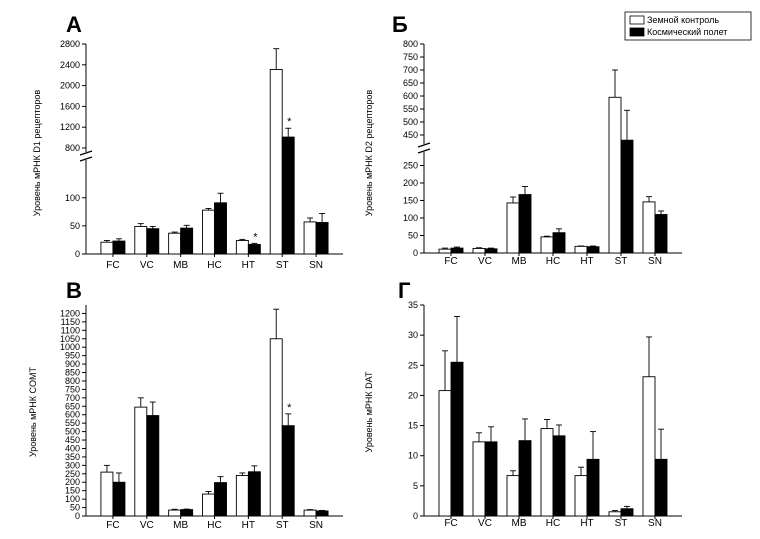 Image resolution: width=760 pixels, height=539 pixels. I want to click on y-axis-label: Уровень мРНК DAT, so click(369, 411).